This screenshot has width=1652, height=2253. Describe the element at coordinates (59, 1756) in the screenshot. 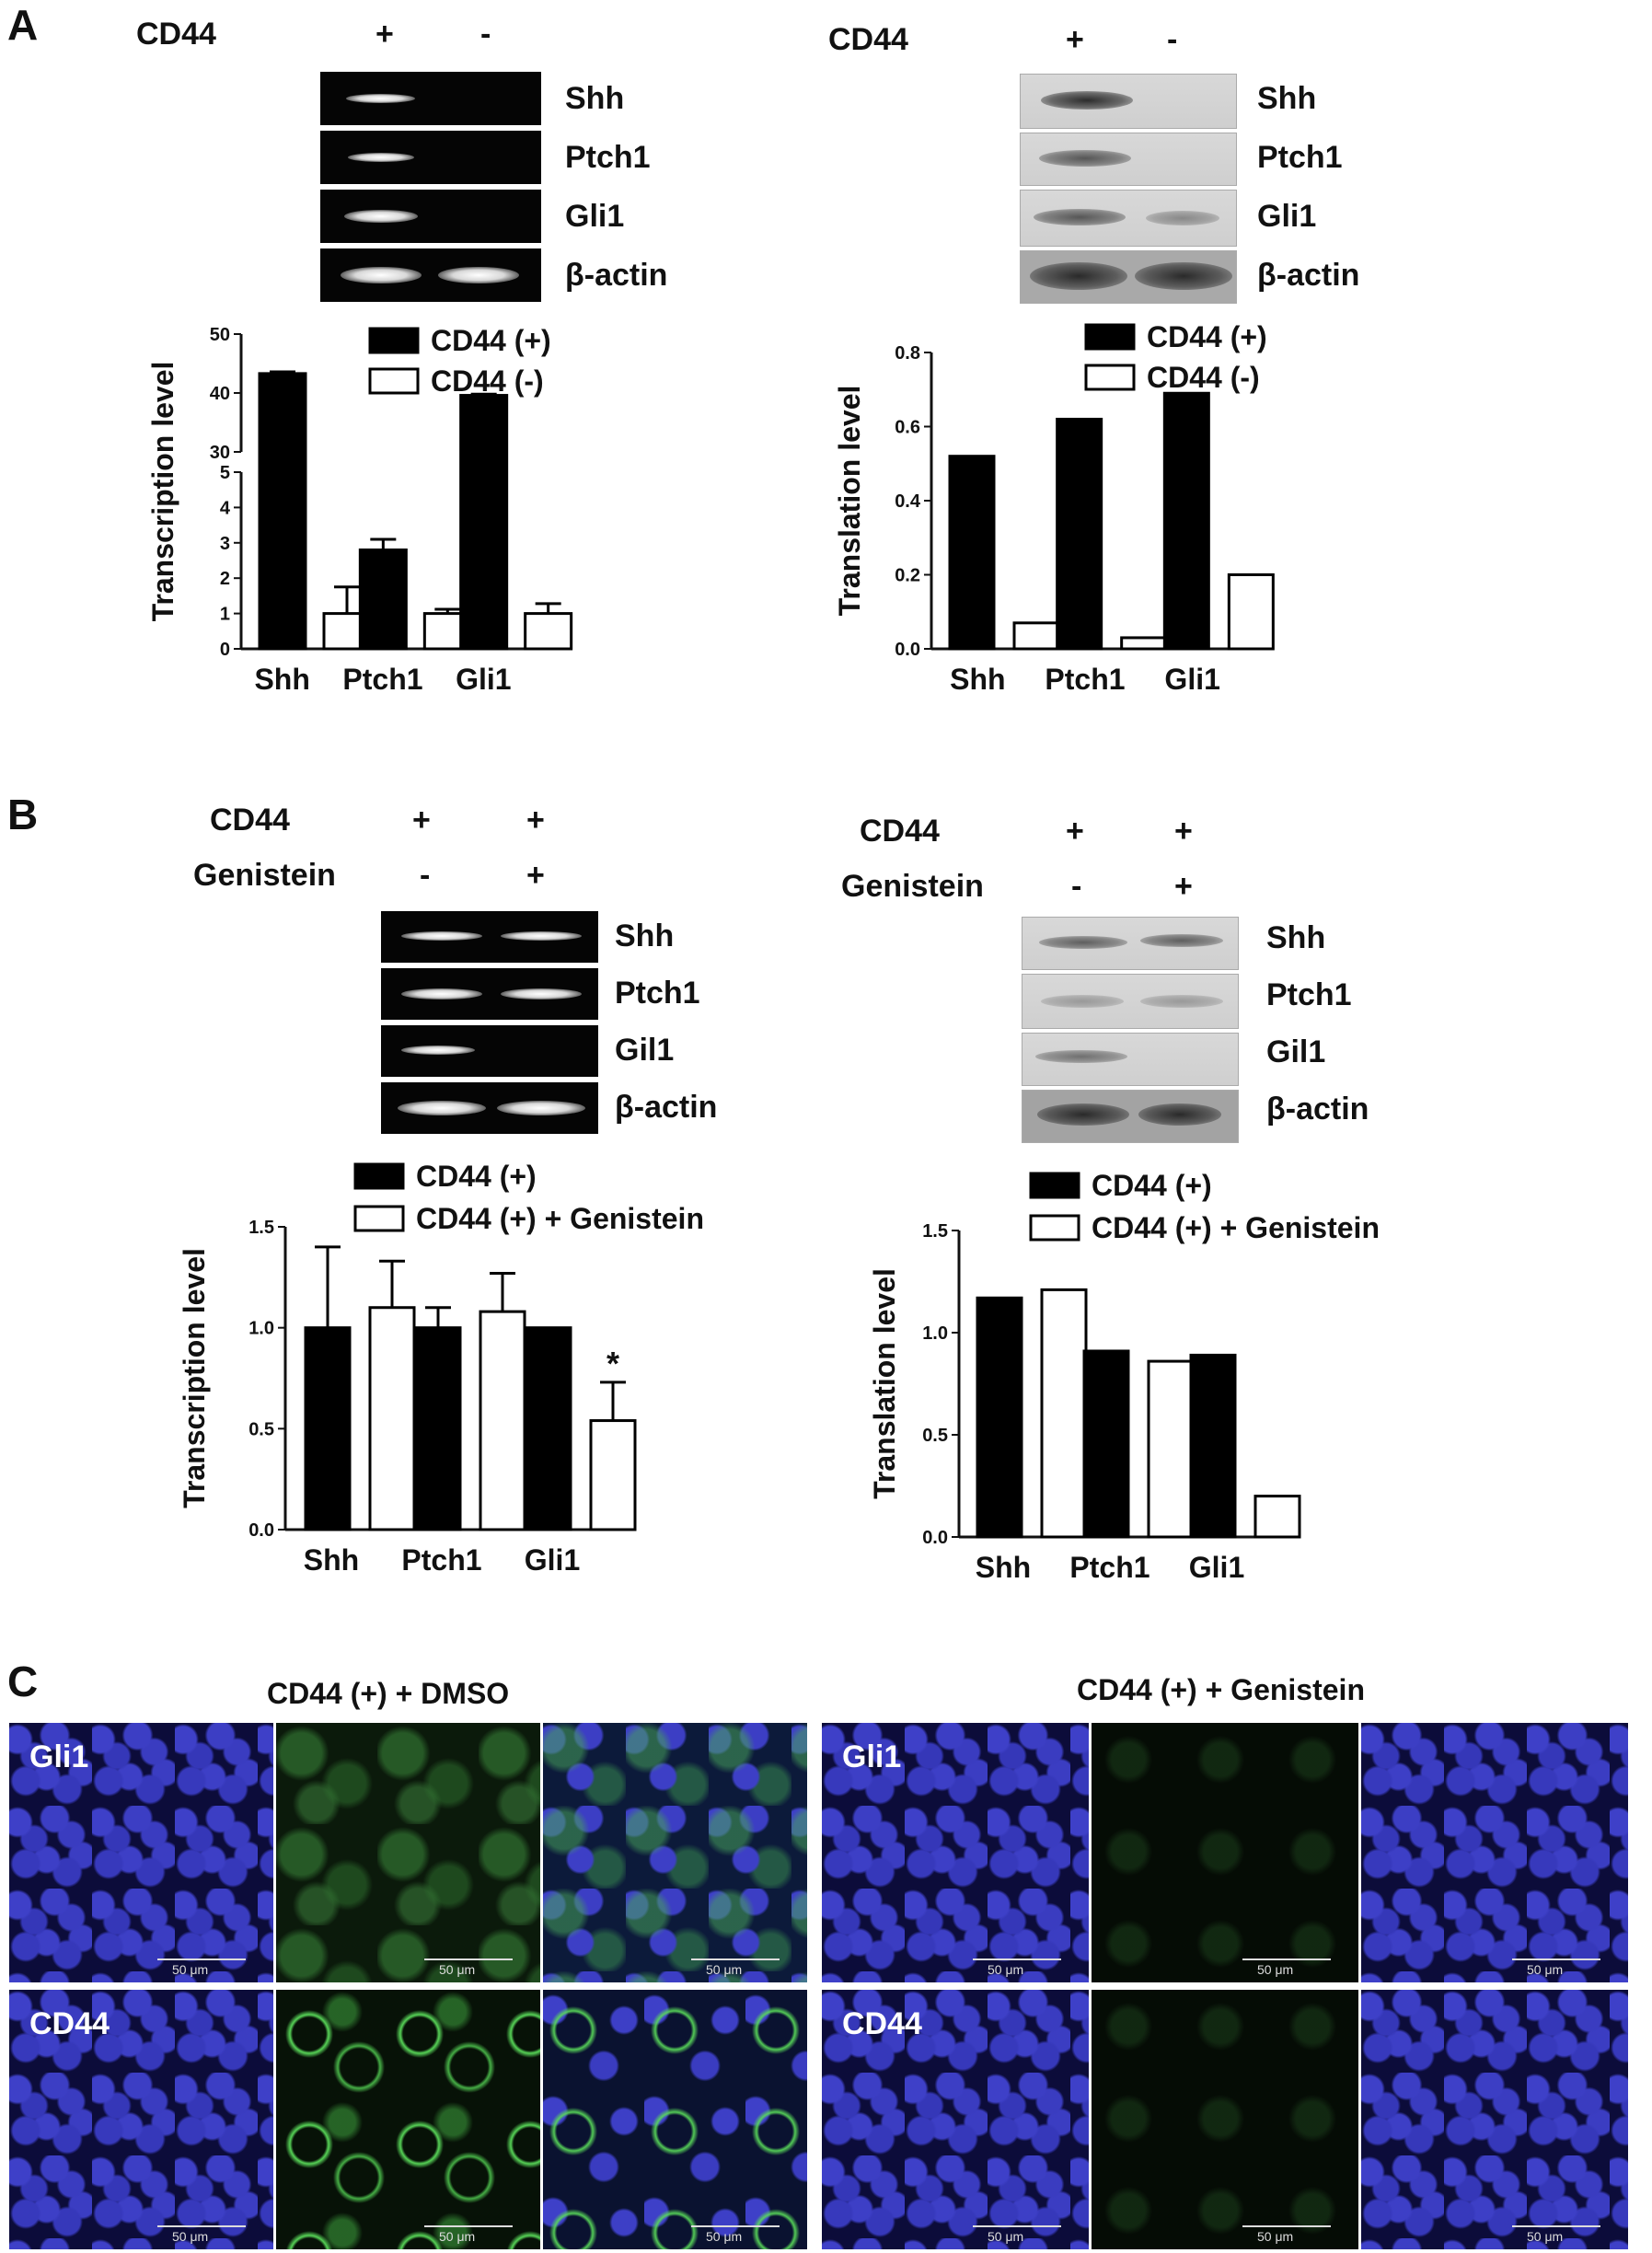

I see `micrograph-label-gli1-left: Gli1` at that location.